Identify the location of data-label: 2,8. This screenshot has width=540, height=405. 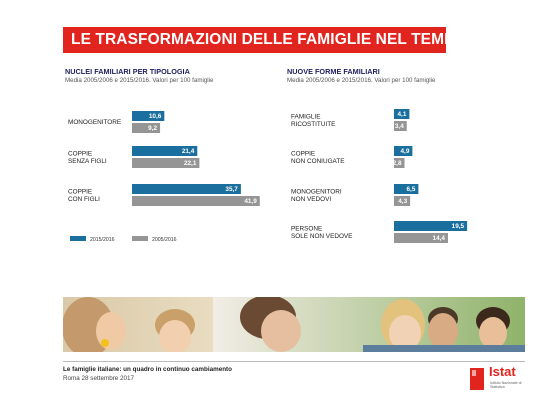
(397, 163).